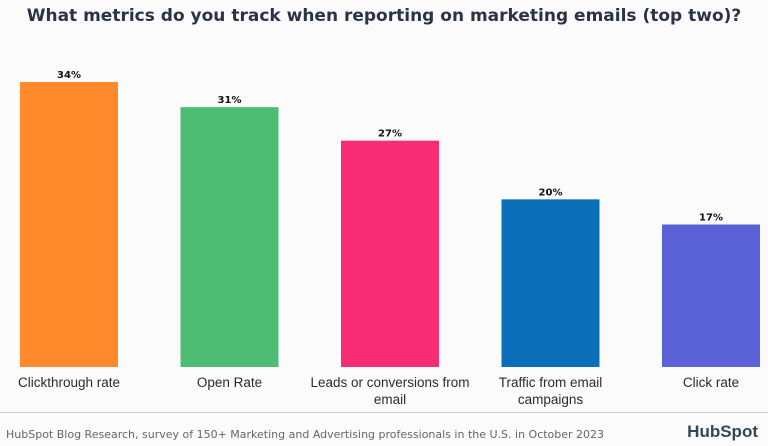 This screenshot has width=768, height=446. I want to click on value-label-2: 31%, so click(230, 100).